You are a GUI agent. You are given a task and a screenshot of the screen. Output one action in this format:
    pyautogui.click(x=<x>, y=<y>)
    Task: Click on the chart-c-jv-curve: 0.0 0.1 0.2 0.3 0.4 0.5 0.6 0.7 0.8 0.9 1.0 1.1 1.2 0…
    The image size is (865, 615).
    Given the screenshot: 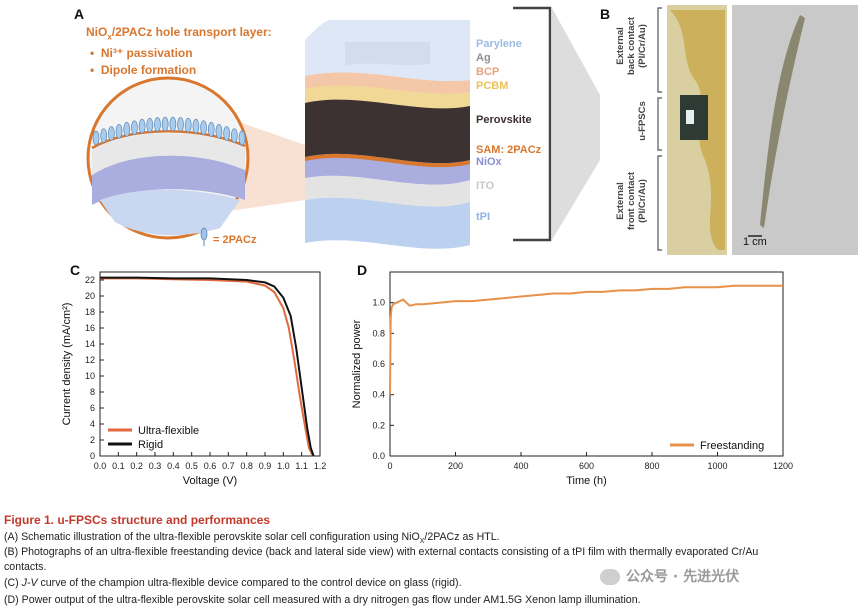 What is the action you would take?
    pyautogui.click(x=194, y=379)
    